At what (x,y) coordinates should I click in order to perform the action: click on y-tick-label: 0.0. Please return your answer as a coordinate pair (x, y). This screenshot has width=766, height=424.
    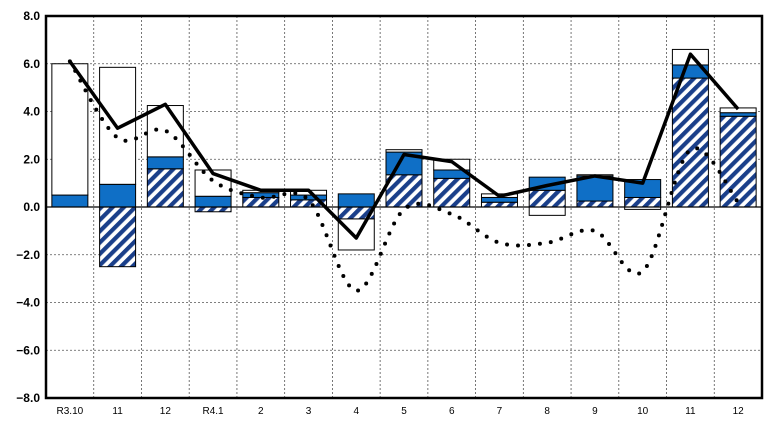
    Looking at the image, I should click on (31, 207).